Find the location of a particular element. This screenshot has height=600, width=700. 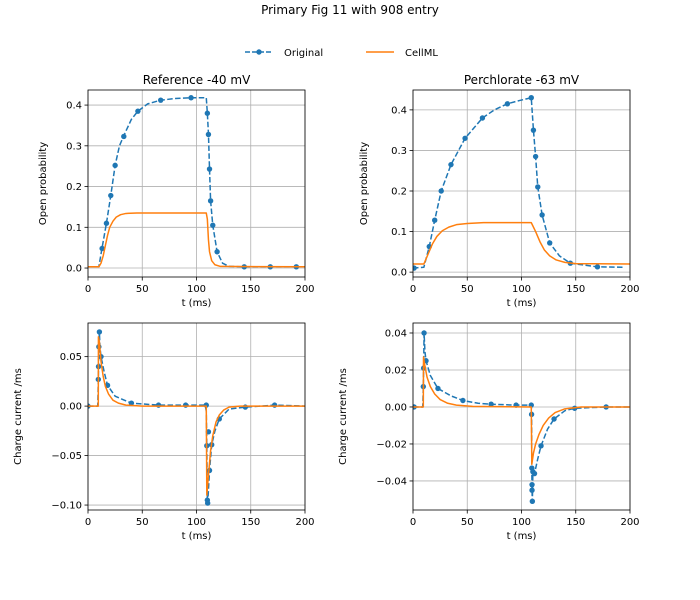

legend-label-original: Original is located at coordinates (303, 53).